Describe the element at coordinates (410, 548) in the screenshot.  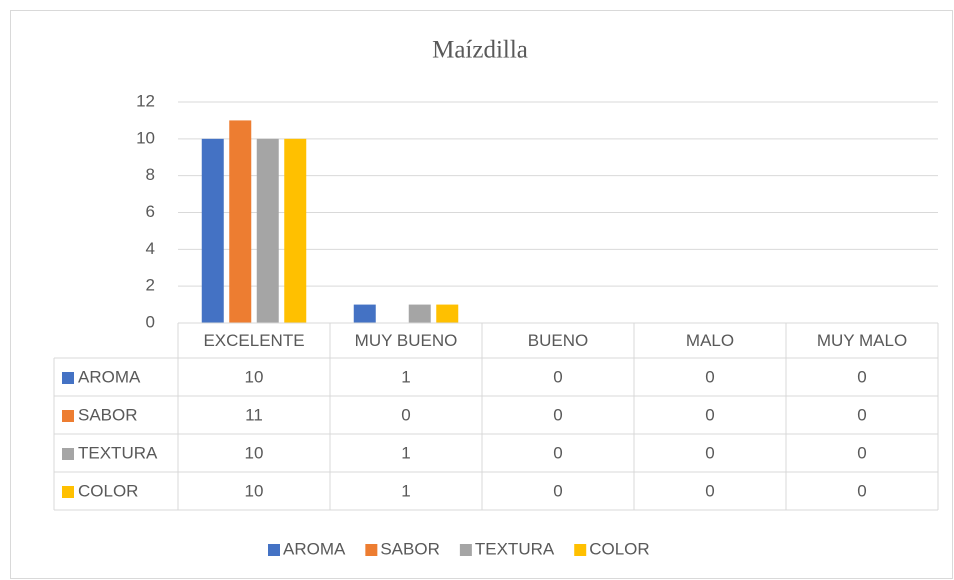
I see `legend-label: SABOR` at that location.